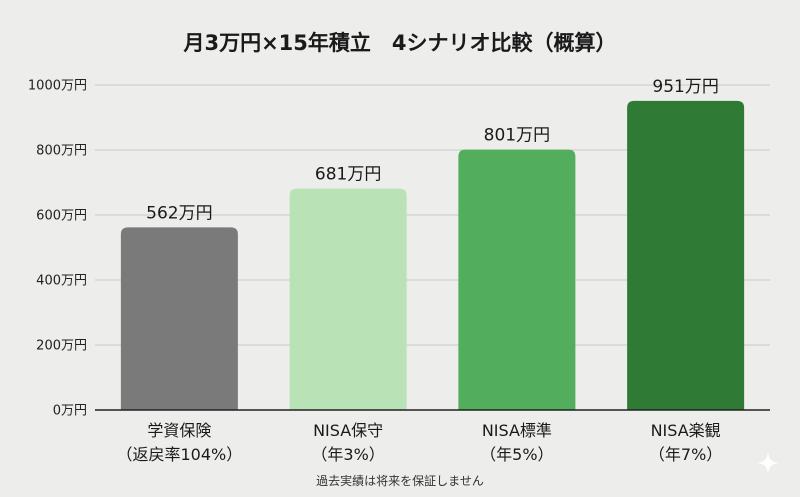 This screenshot has height=497, width=800. I want to click on sparkle-icon, so click(768, 463).